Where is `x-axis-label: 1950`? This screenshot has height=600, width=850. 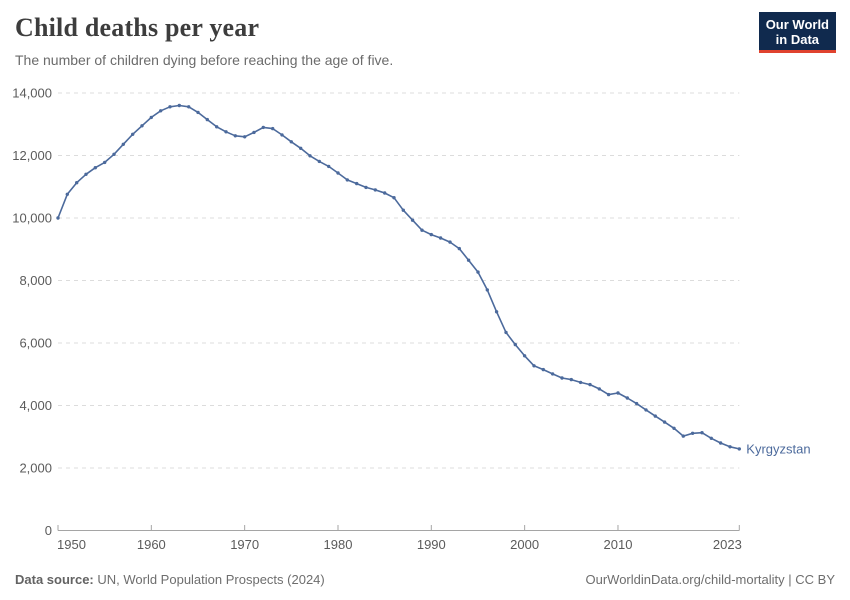
x-axis-label: 1950 is located at coordinates (71, 544).